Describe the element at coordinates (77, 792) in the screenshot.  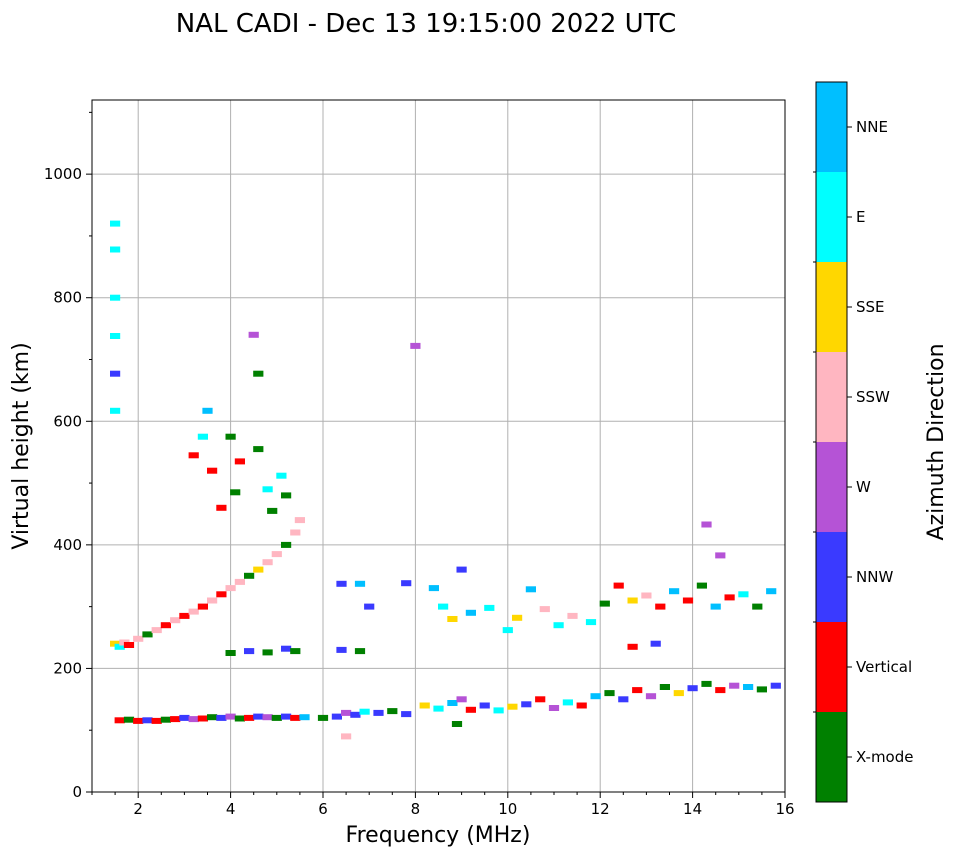
I see `y-tick-label: 0` at that location.